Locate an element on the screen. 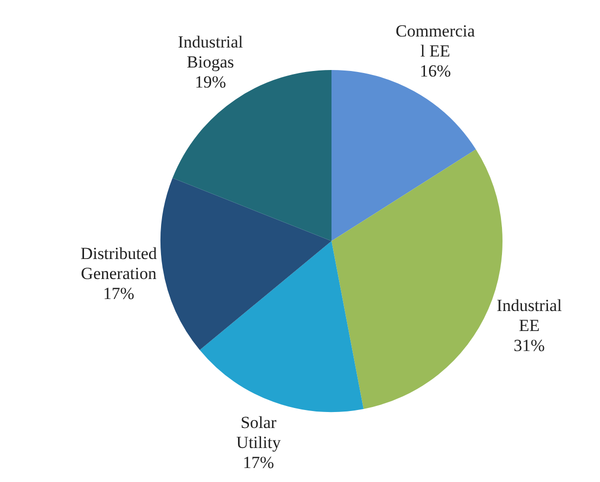  data-label: 19% is located at coordinates (210, 82).